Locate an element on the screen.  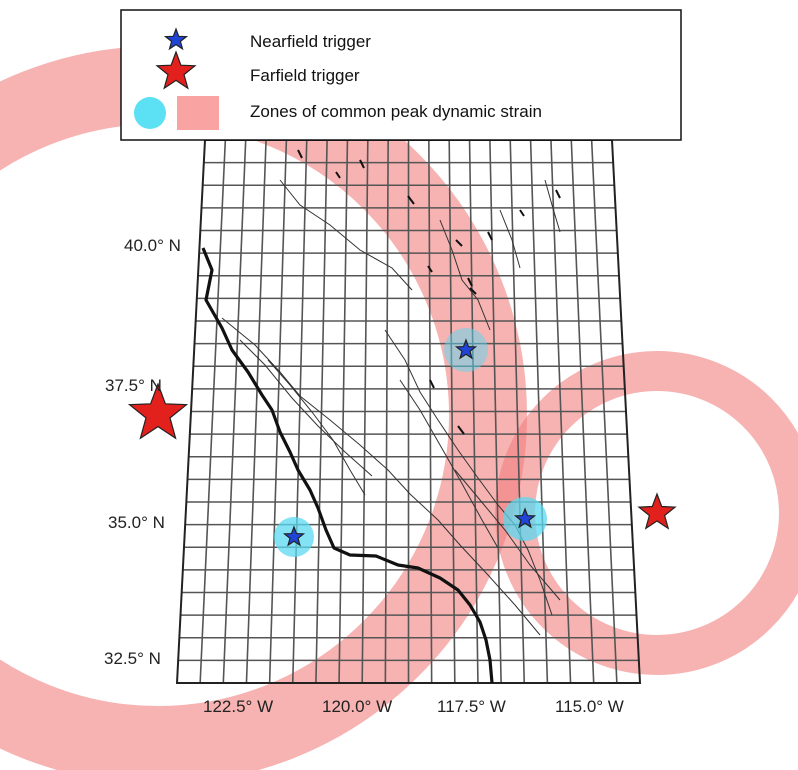
nearfield-2-star-icon is located at coordinates (466, 349).